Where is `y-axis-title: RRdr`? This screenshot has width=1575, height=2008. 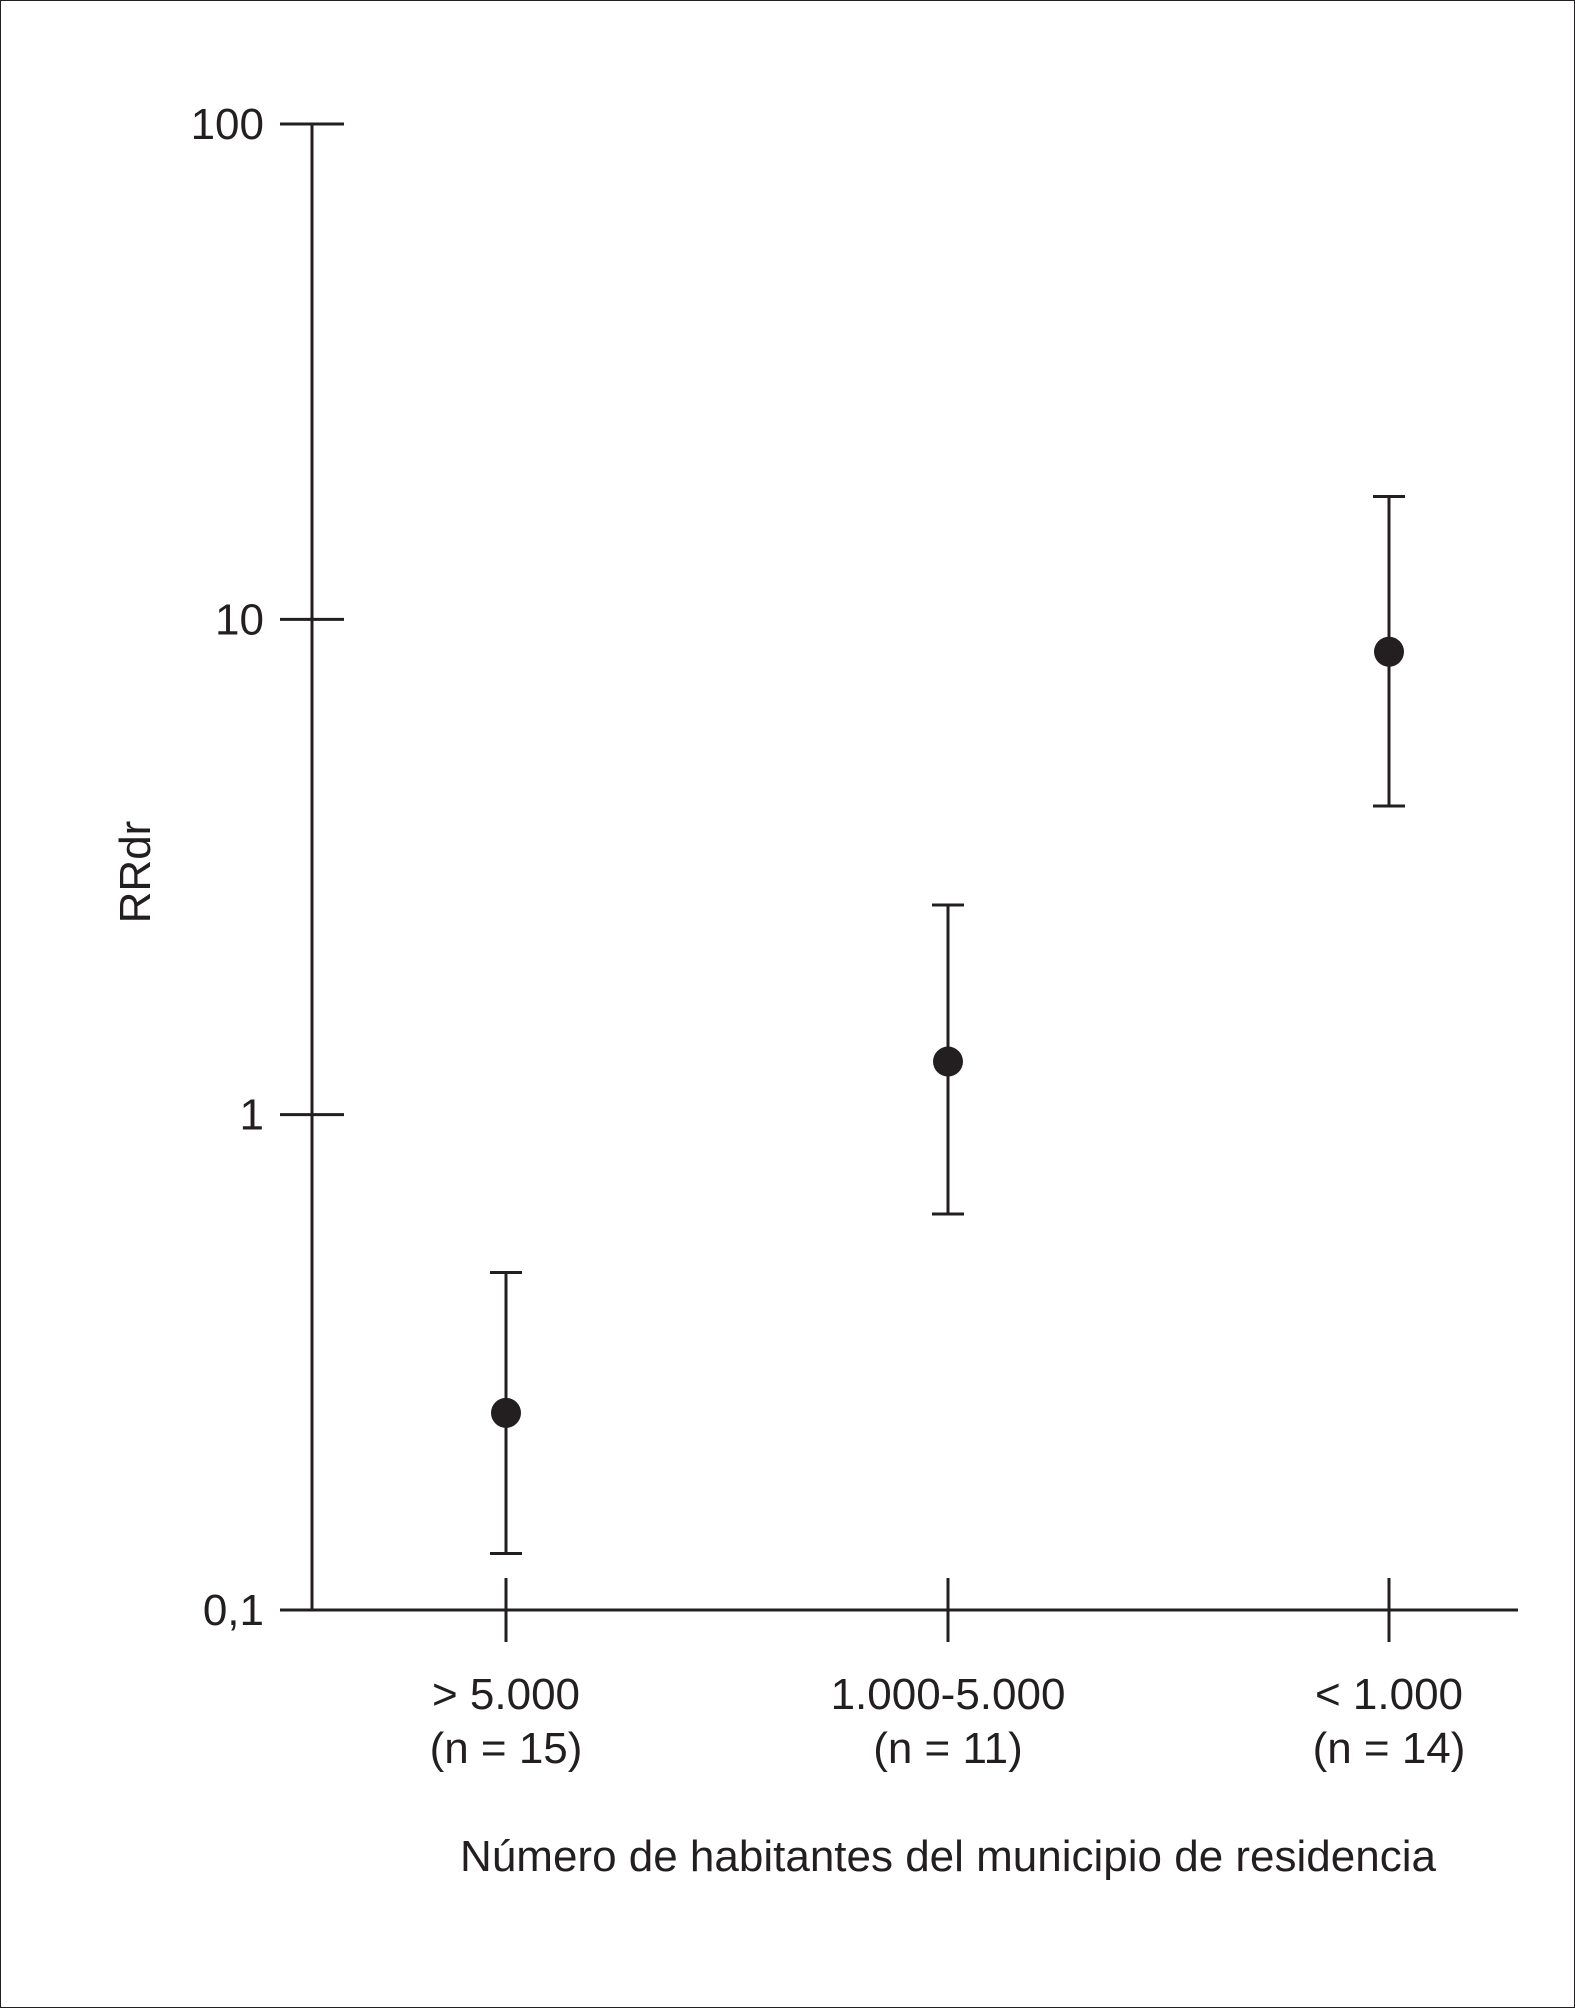 y-axis-title: RRdr is located at coordinates (135, 872).